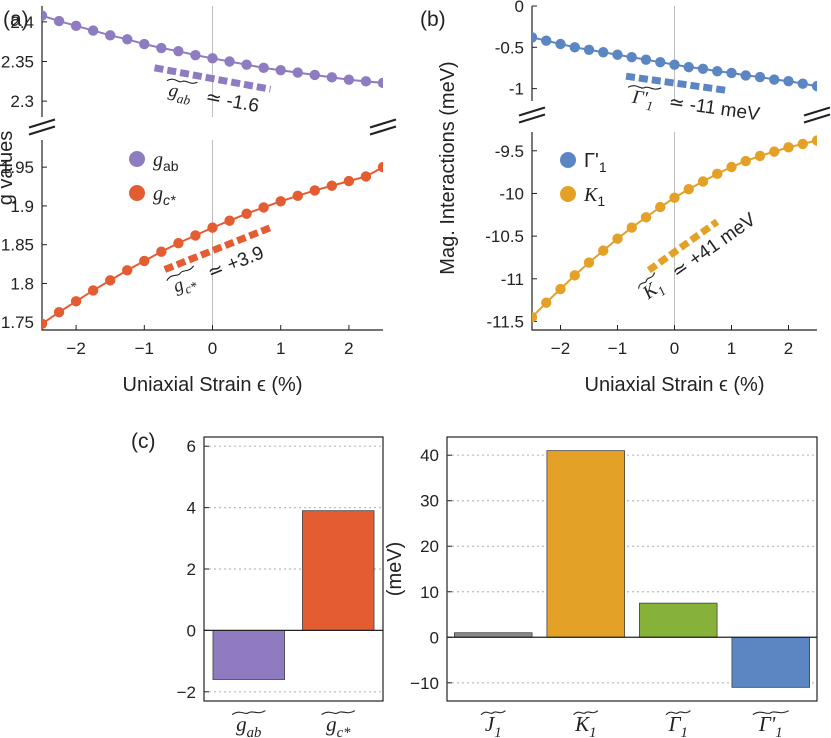 The image size is (831, 738). I want to click on y-tick-label: 40, so click(429, 455).